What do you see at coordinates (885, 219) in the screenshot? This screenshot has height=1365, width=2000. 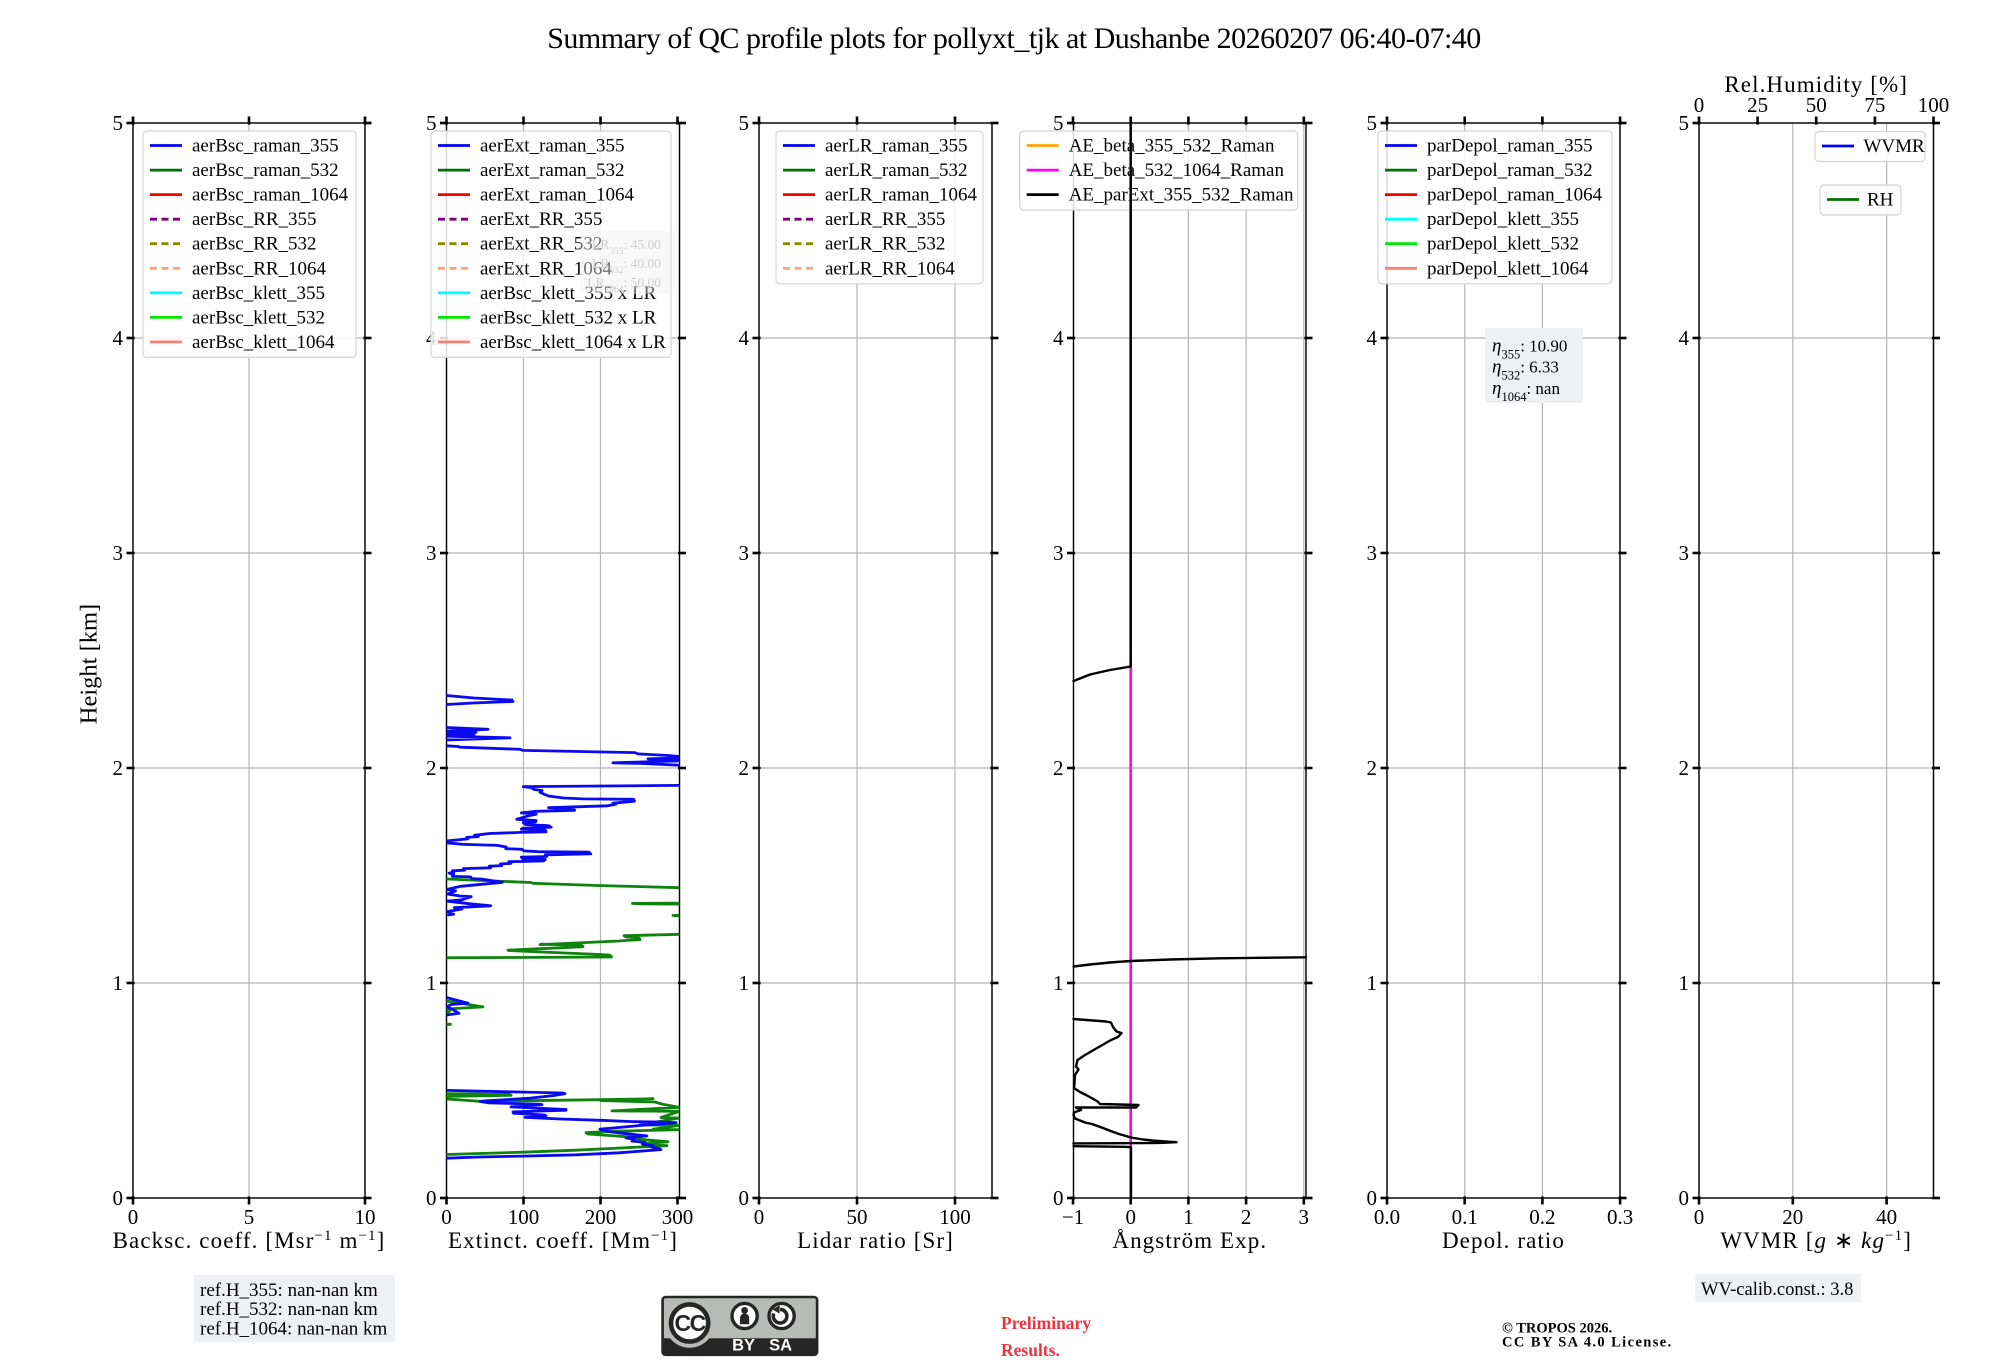 I see `svg-text: aerLR_RR_355` at bounding box center [885, 219].